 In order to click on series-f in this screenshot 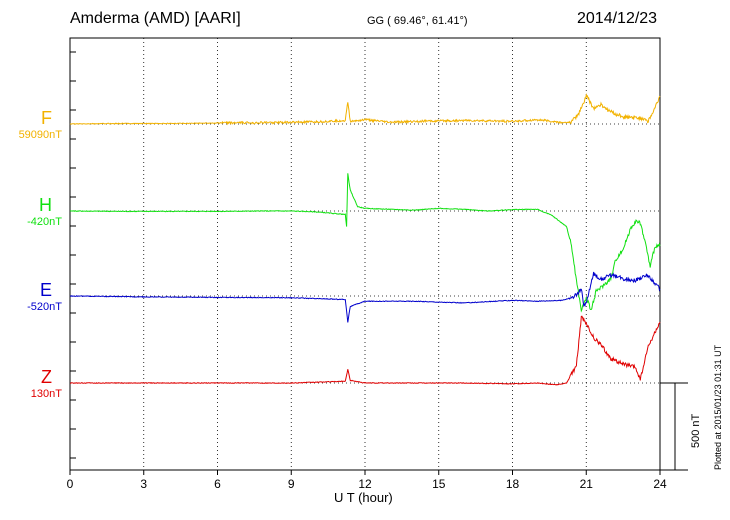, I will do `click(365, 109)`.